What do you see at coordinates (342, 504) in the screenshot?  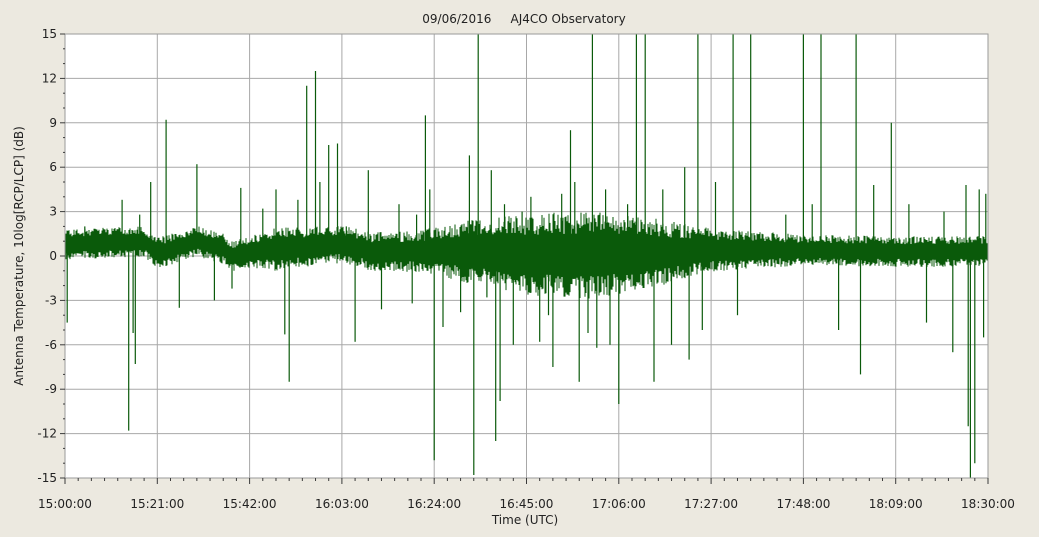 I see `x-tick-label: 16:03:00` at bounding box center [342, 504].